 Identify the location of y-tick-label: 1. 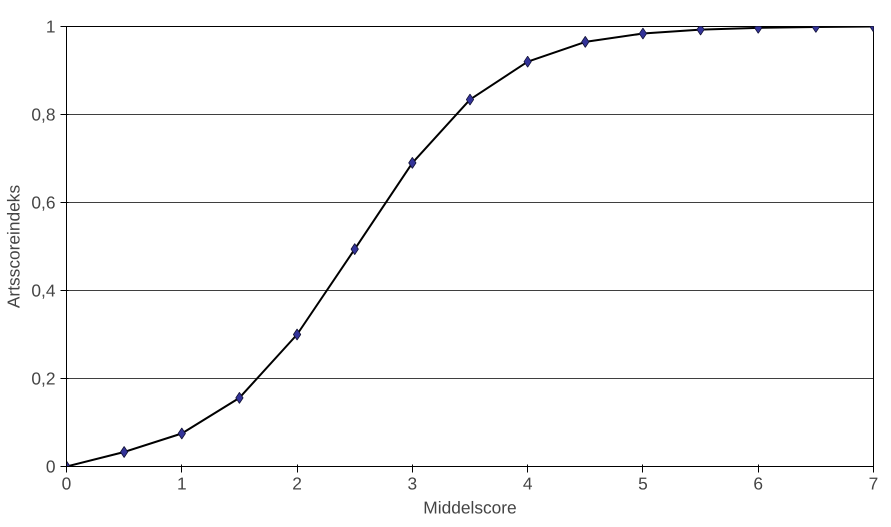
(51, 26).